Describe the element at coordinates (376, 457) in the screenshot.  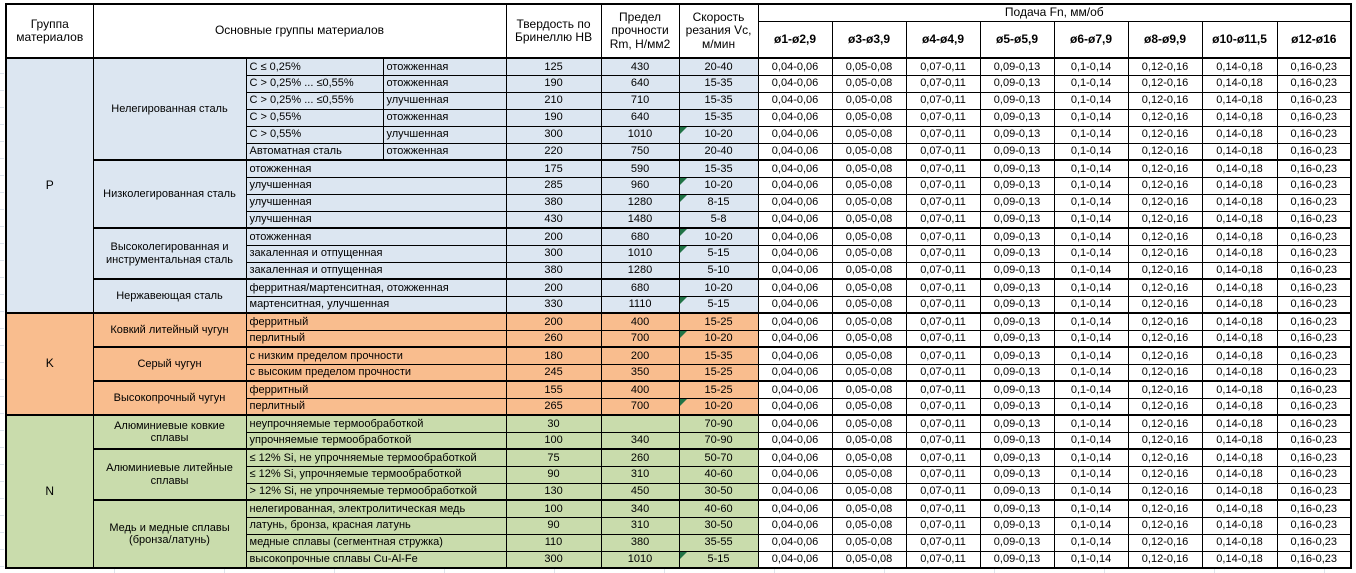
I see `material-desc-cell: ≤ 12% Si, не упрочняемые термообработкой` at that location.